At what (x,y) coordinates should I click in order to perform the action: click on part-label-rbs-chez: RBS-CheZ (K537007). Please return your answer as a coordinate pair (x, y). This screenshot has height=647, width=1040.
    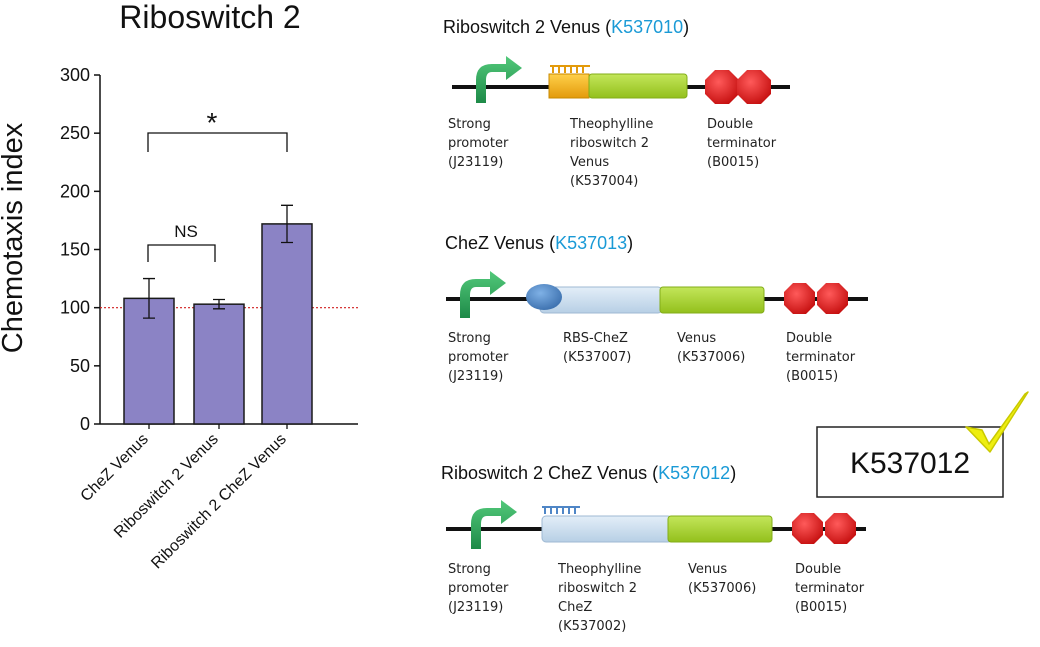
    Looking at the image, I should click on (597, 348).